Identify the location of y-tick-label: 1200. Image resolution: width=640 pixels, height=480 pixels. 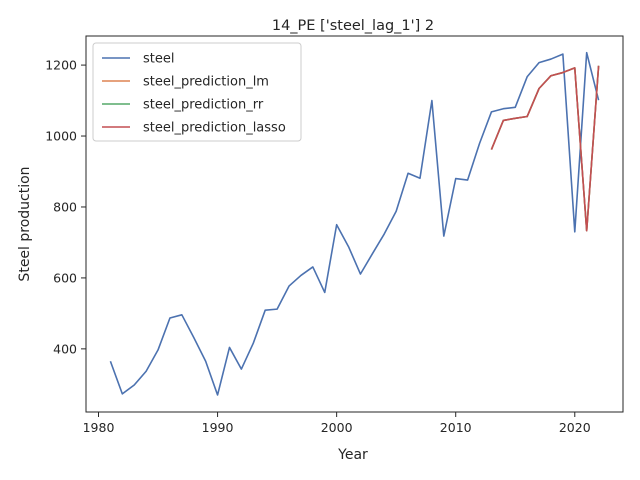
(61, 65).